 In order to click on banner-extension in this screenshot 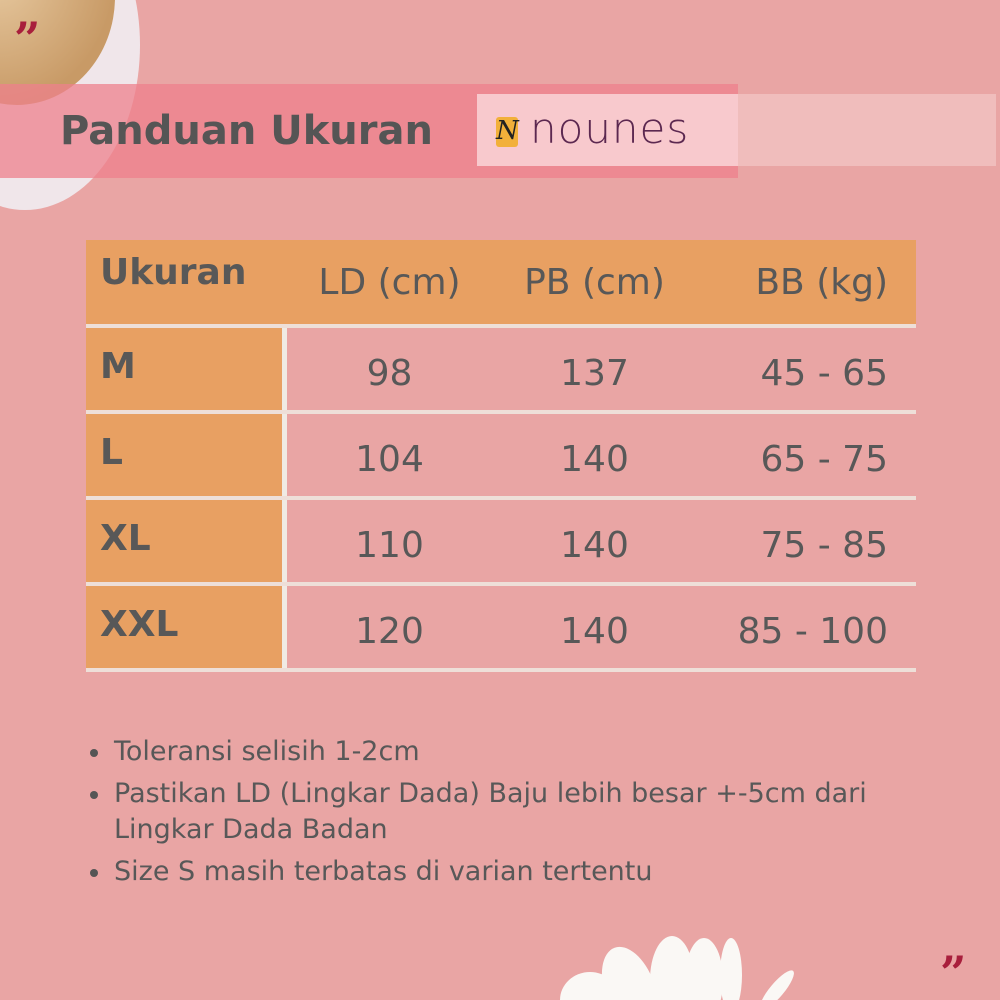, I will do `click(867, 130)`.